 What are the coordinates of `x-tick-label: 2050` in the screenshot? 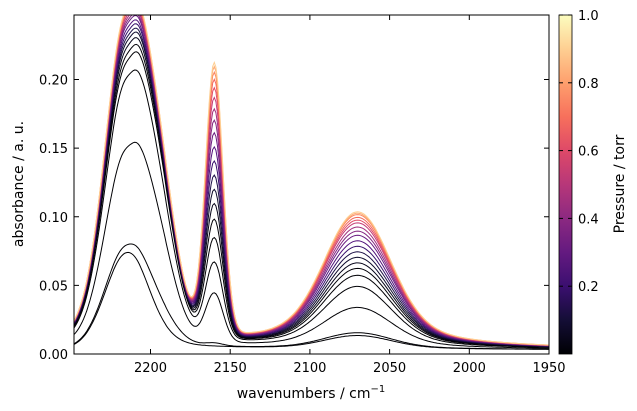 It's located at (389, 368).